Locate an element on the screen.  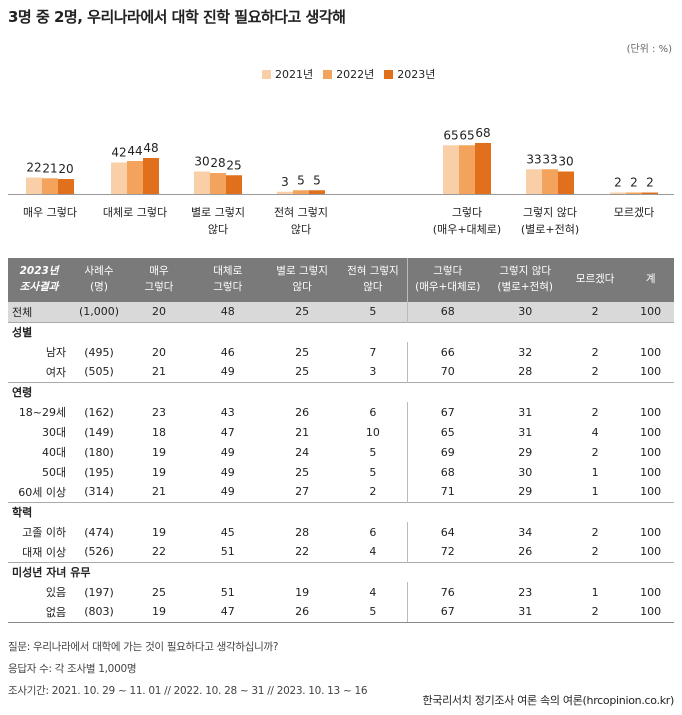
table-cell: 71 is located at coordinates (447, 492).